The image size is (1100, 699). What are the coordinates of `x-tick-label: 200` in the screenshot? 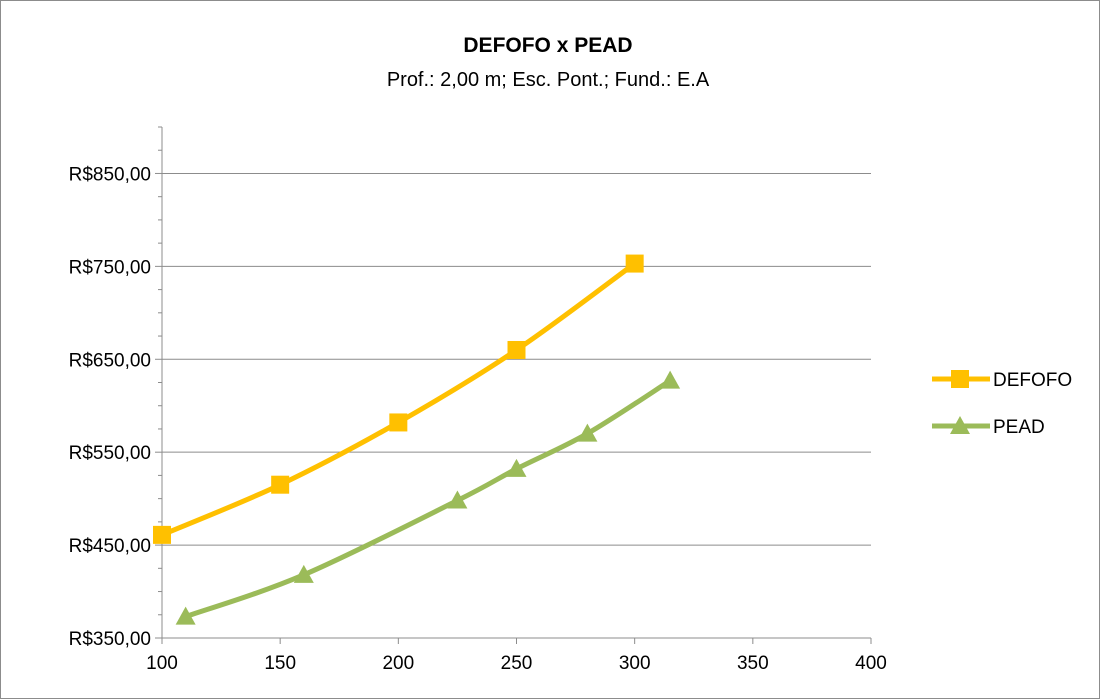 It's located at (398, 663).